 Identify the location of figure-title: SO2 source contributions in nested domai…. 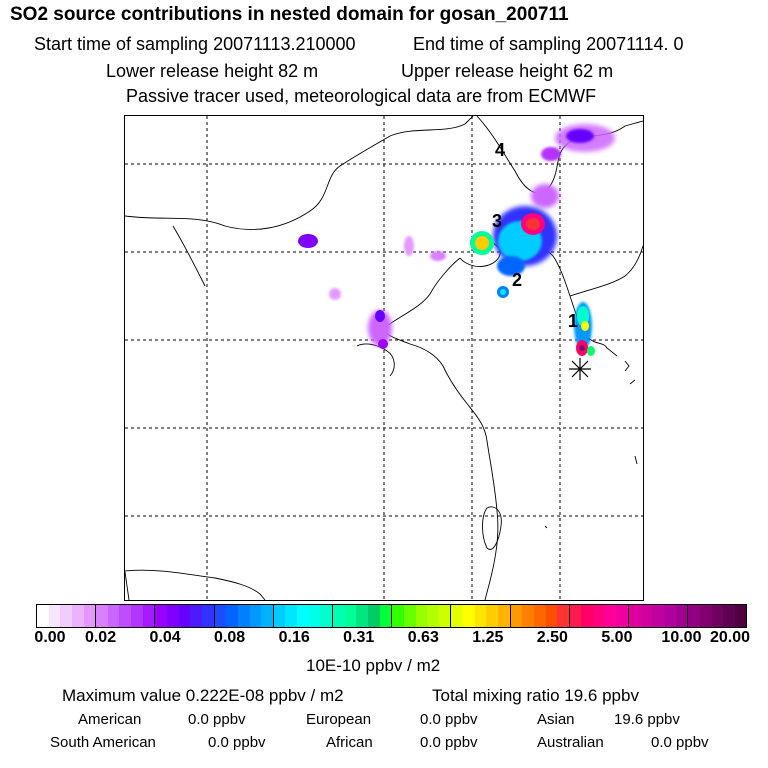
(289, 14).